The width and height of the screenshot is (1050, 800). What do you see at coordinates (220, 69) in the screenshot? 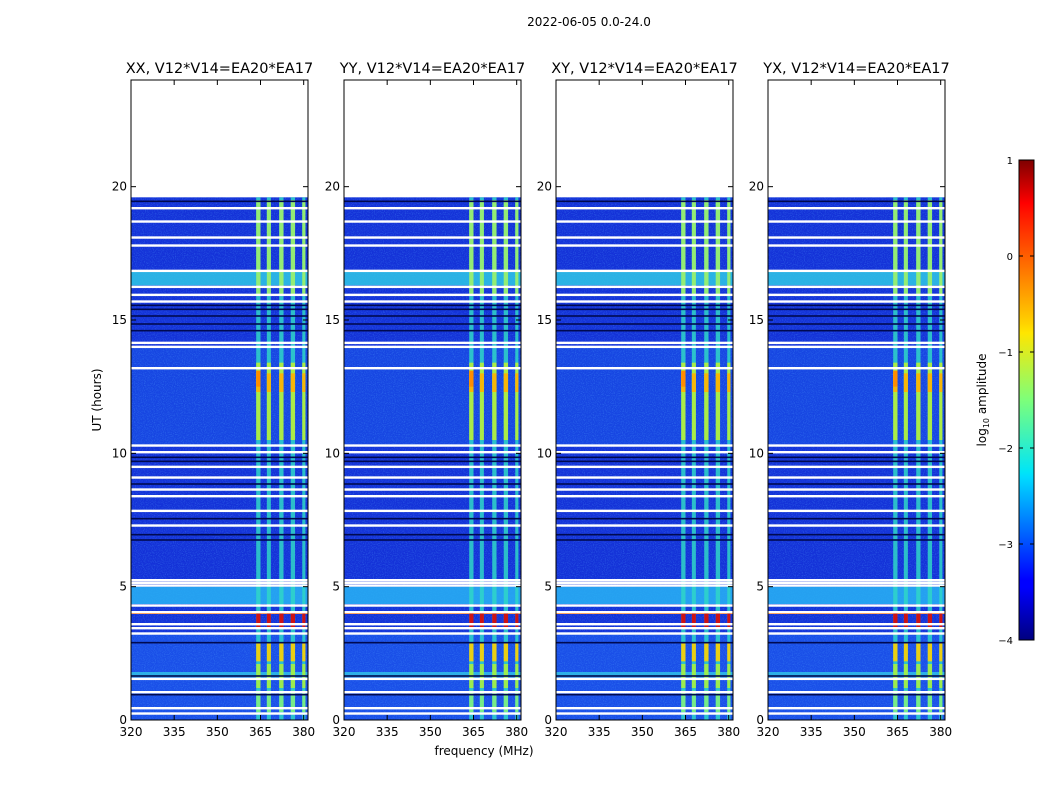
I see `panel-title: XX, V12*V14=EA20*EA17` at bounding box center [220, 69].